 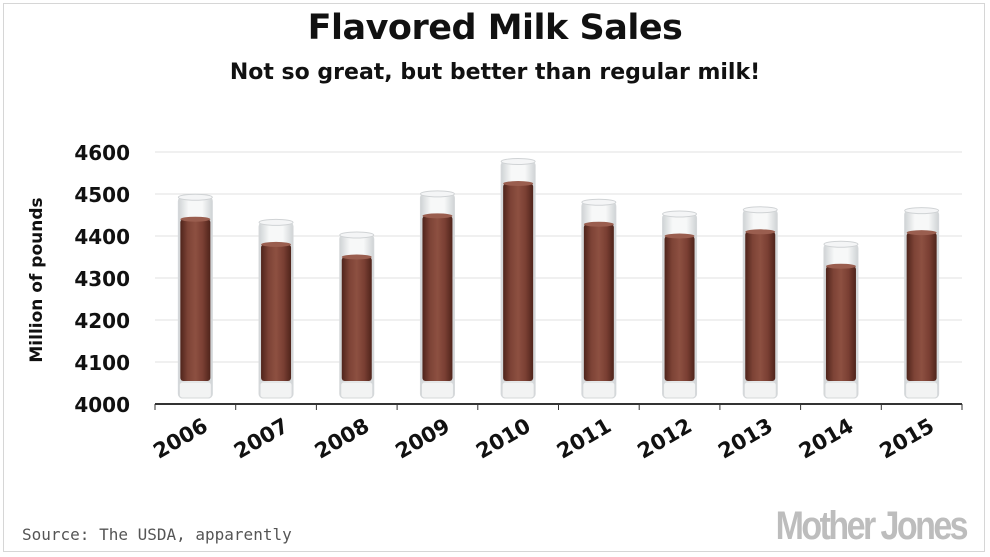 What do you see at coordinates (157, 534) in the screenshot?
I see `source-note: Source: The USDA, apparently` at bounding box center [157, 534].